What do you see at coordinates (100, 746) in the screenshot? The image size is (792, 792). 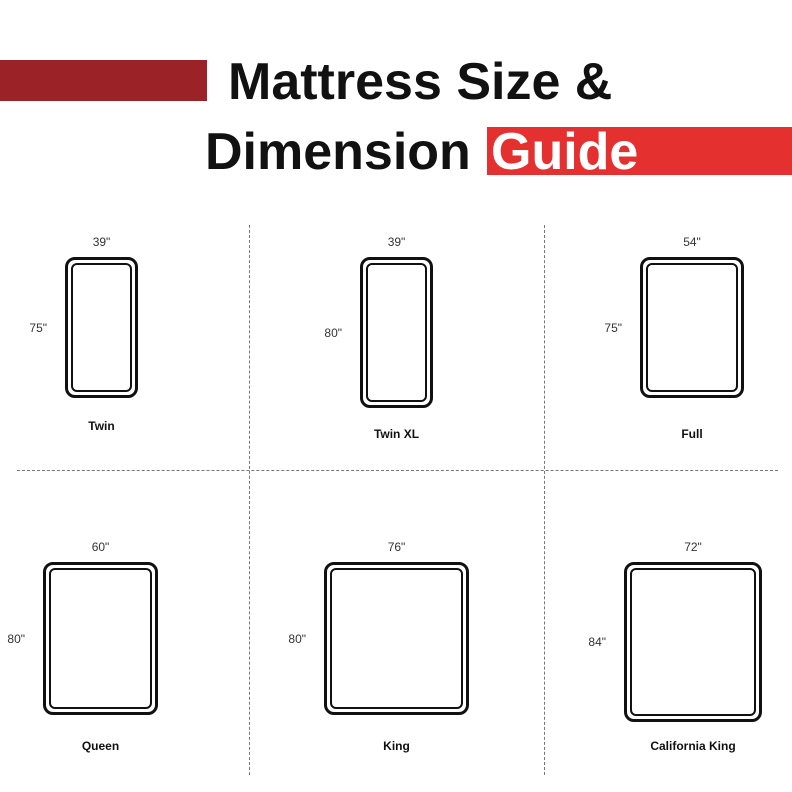 I see `mattress-name: Queen` at bounding box center [100, 746].